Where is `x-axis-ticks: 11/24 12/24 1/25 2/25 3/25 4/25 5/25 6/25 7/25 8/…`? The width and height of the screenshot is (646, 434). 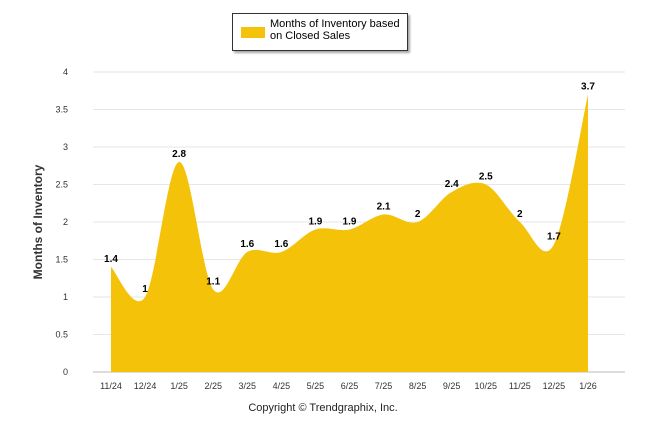
x-axis-ticks: 11/24 12/24 1/25 2/25 3/25 4/25 5/25 6/25 7/25 8/… is located at coordinates (348, 386).